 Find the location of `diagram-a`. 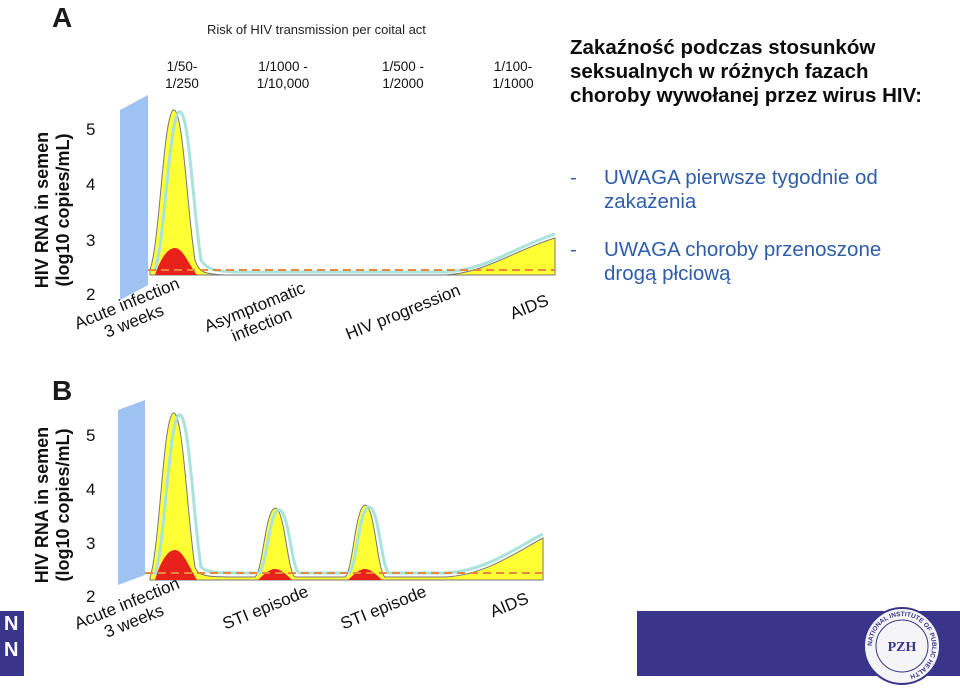

diagram-a is located at coordinates (338, 197).